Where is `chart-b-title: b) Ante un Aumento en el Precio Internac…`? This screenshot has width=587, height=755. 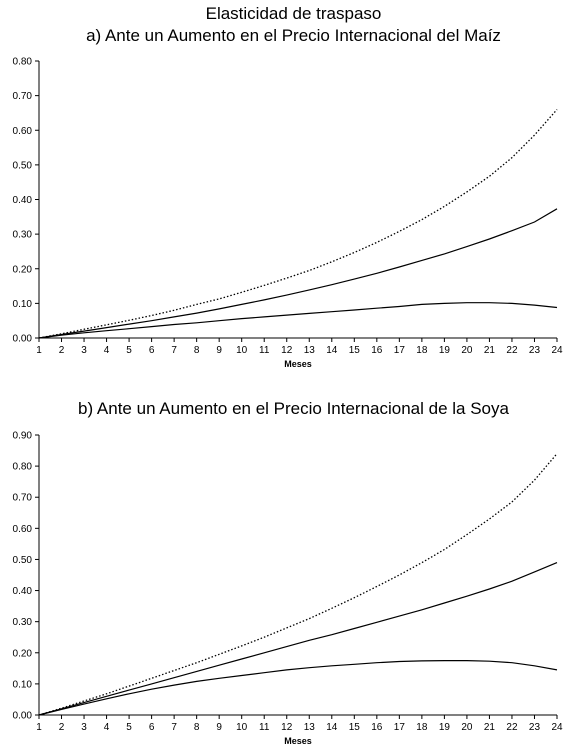
chart-b-title: b) Ante un Aumento en el Precio Internac… is located at coordinates (293, 408).